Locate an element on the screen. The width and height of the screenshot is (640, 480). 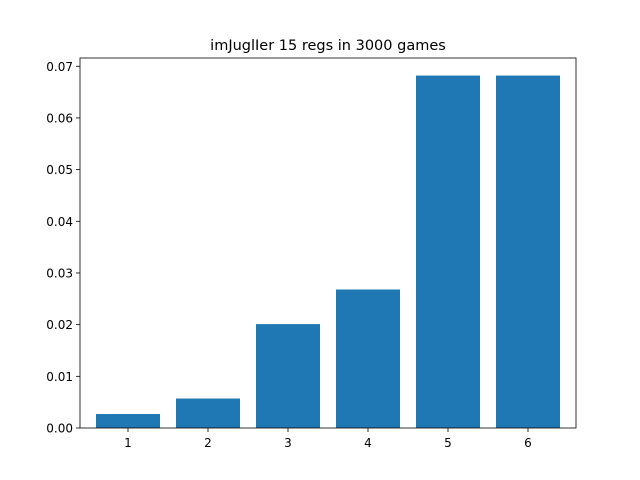
y-tick-label-2: 0.02 is located at coordinates (59, 325).